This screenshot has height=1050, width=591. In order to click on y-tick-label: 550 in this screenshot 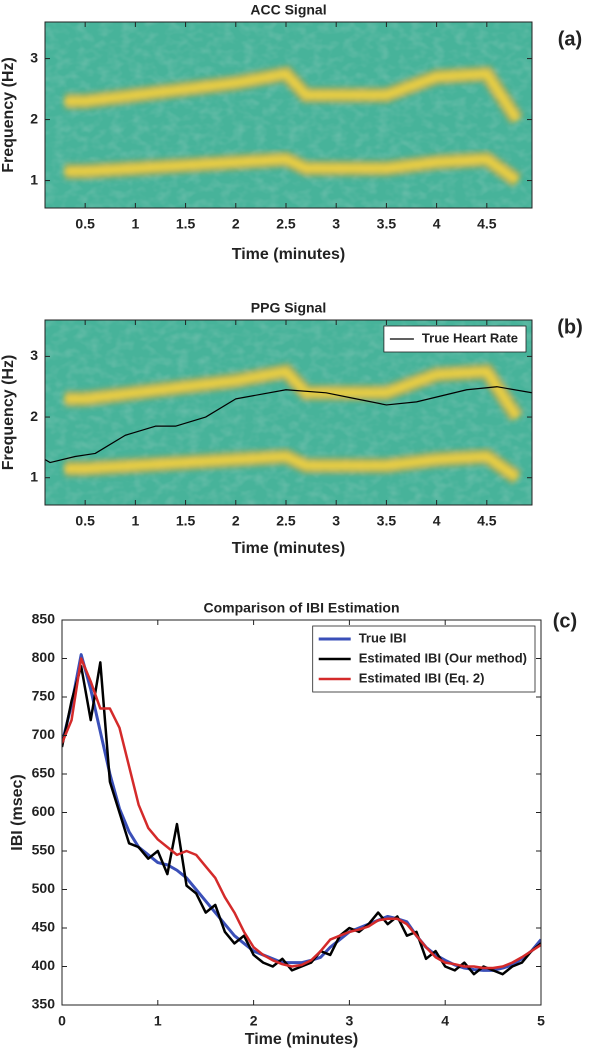, I will do `click(44, 850)`.